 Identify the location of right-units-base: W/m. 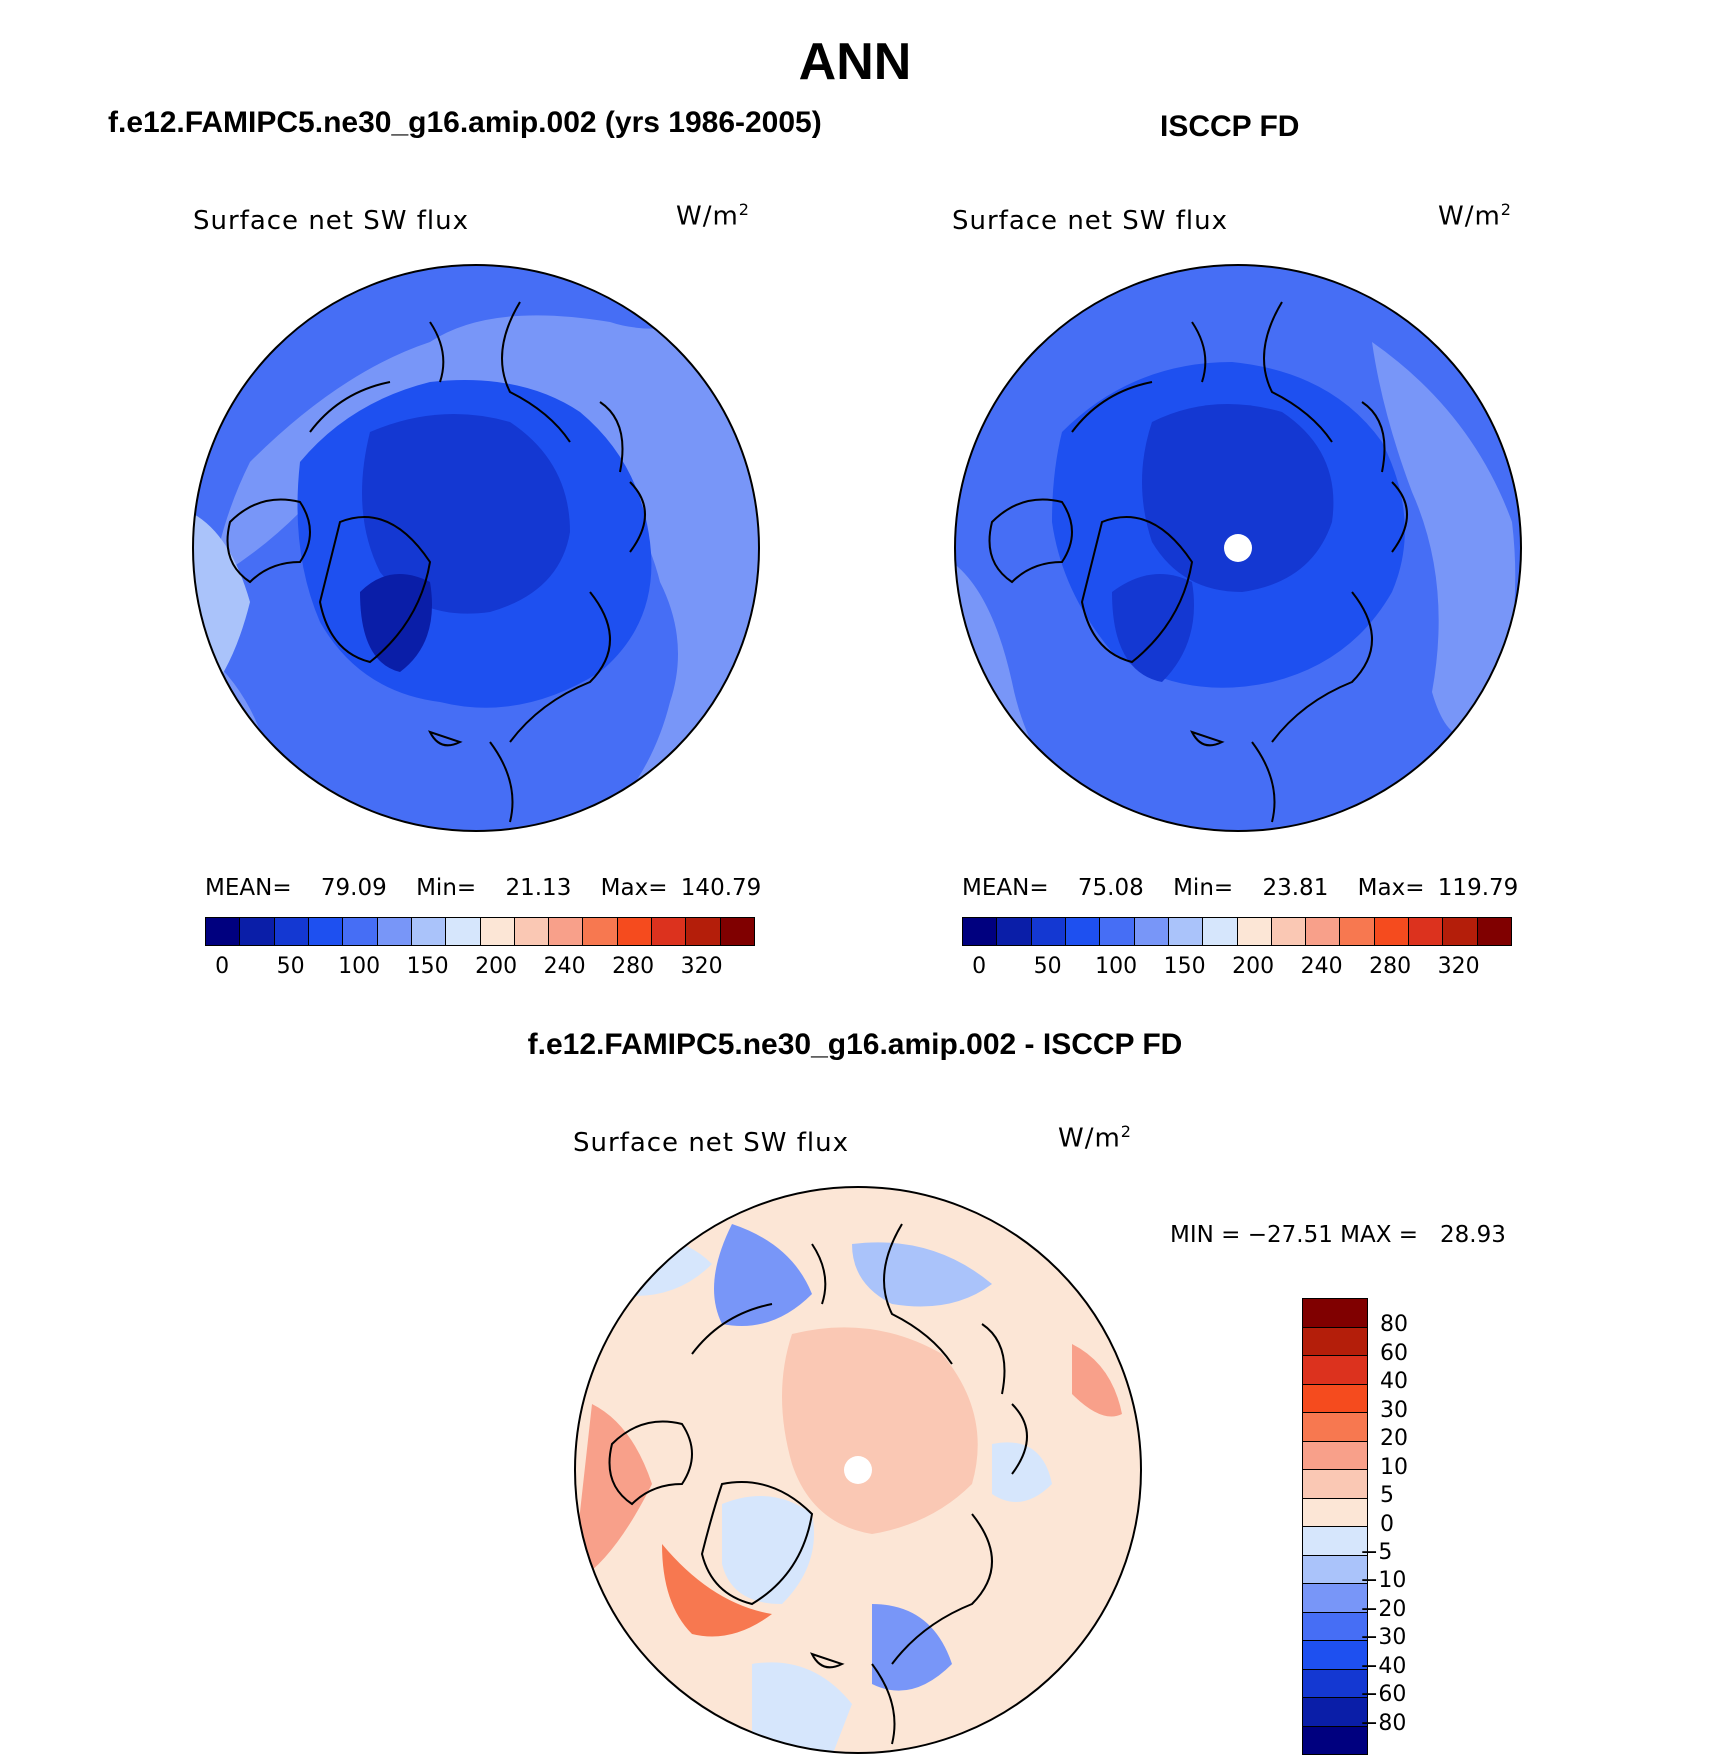
(1469, 216).